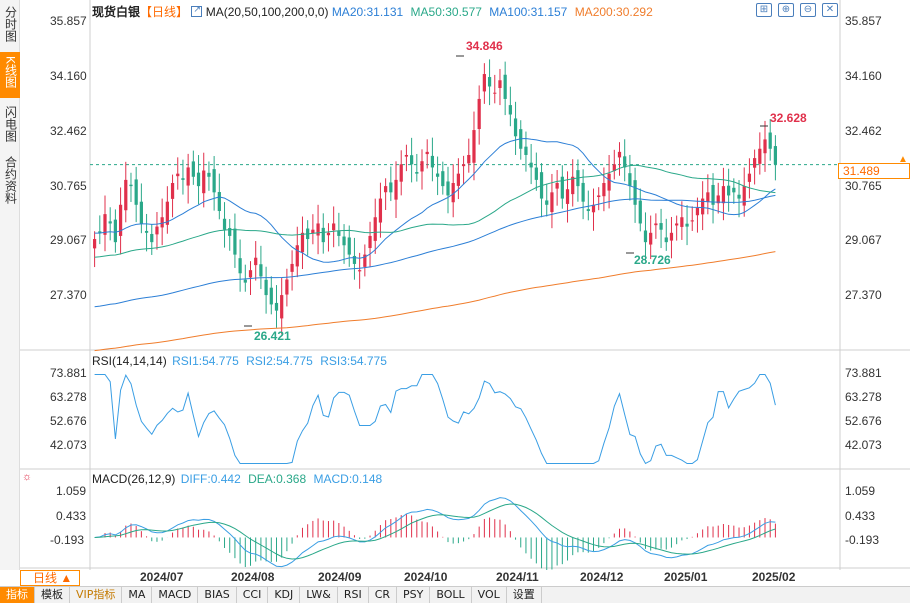 The image size is (910, 603). Describe the element at coordinates (862, 540) in the screenshot. I see `macd-right-tick: -0.193` at that location.